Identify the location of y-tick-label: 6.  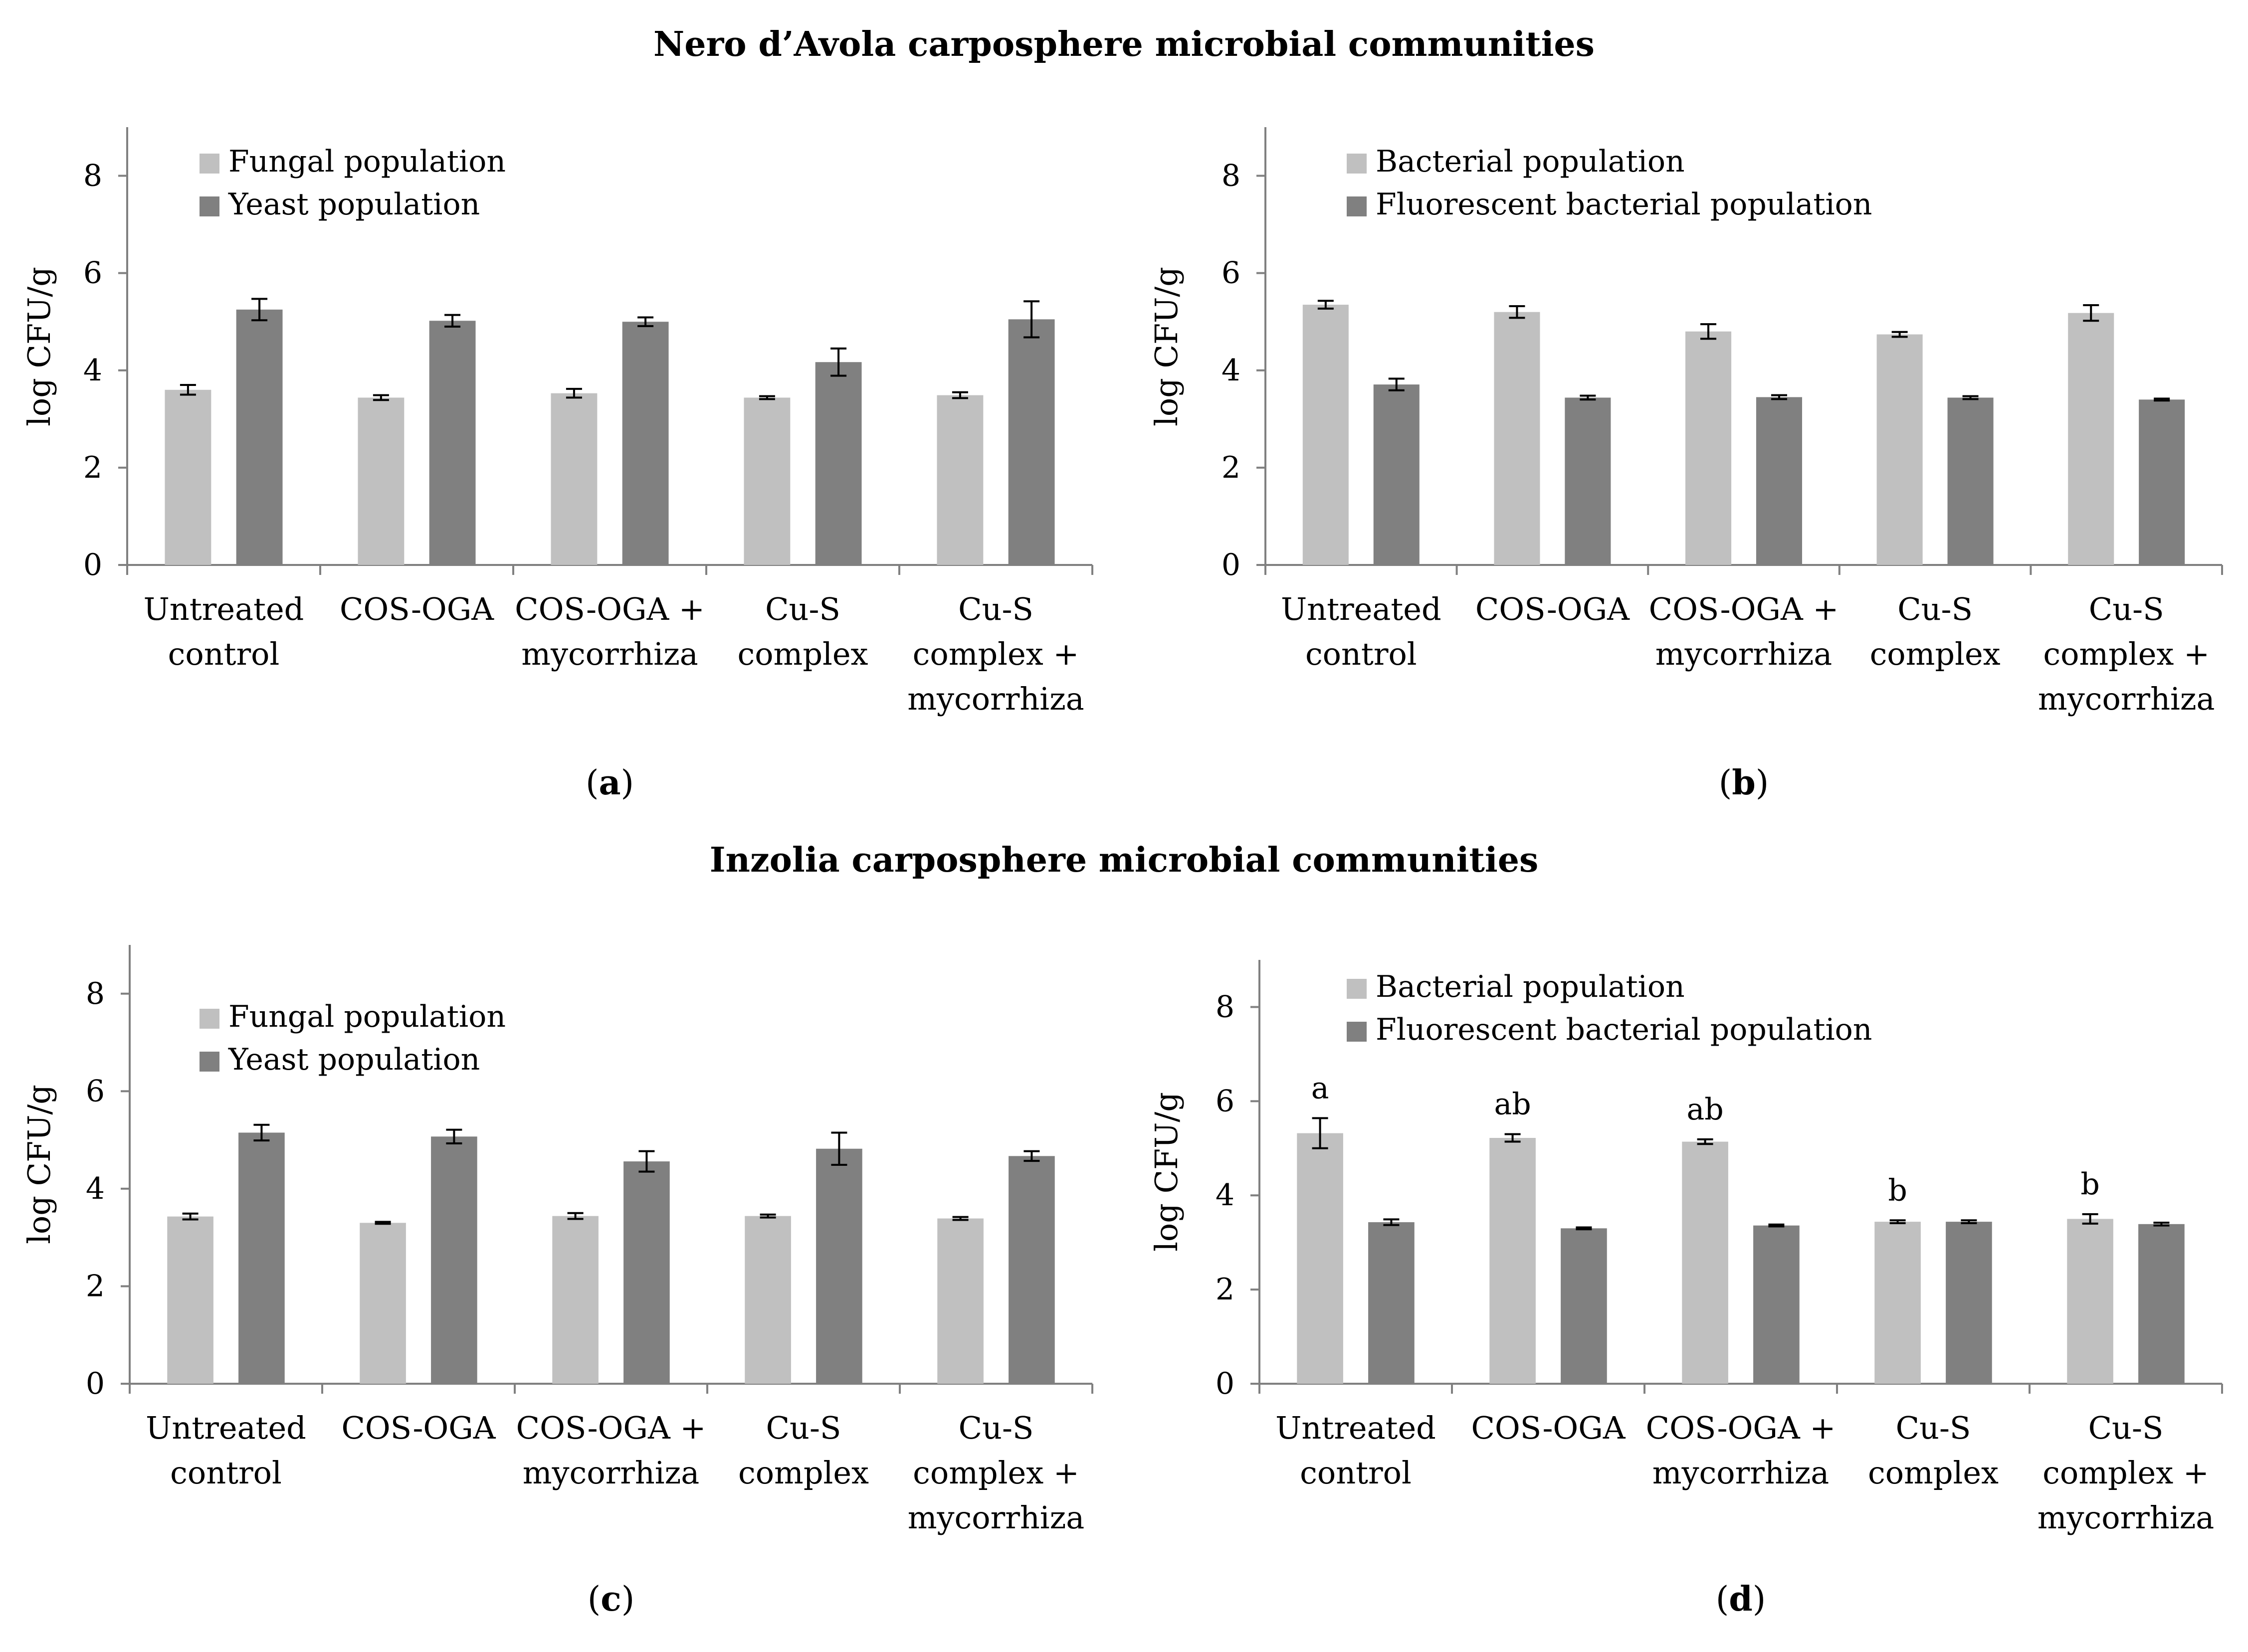
(1225, 1101).